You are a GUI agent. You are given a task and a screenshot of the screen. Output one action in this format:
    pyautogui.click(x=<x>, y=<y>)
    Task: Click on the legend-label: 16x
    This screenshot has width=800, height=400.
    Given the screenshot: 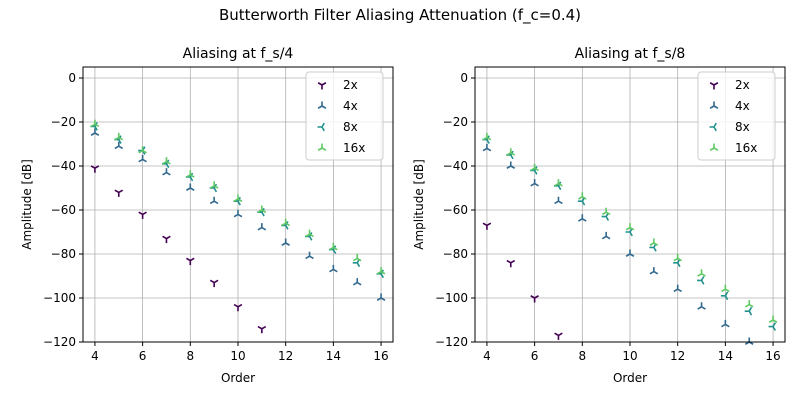 What is the action you would take?
    pyautogui.click(x=354, y=148)
    